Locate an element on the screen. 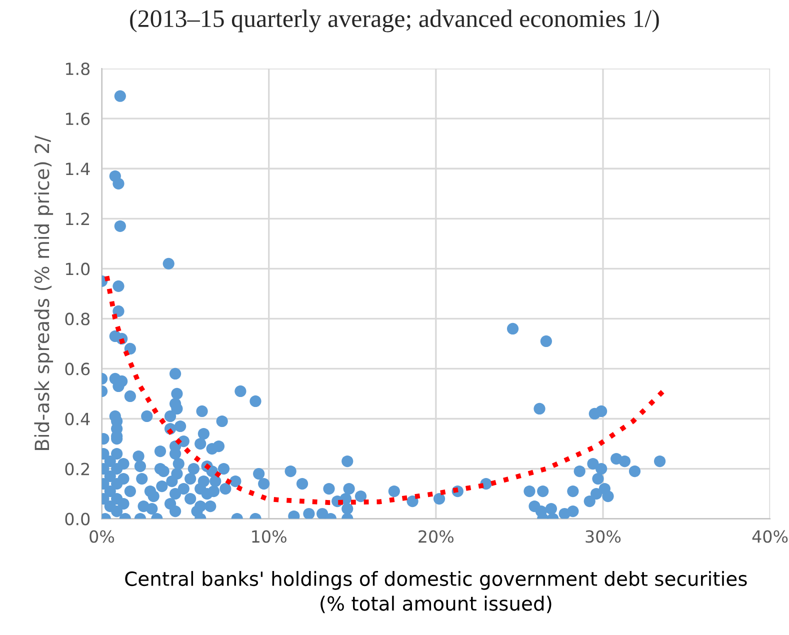 Image resolution: width=789 pixels, height=635 pixels. x-tick-label: 10% is located at coordinates (269, 536).